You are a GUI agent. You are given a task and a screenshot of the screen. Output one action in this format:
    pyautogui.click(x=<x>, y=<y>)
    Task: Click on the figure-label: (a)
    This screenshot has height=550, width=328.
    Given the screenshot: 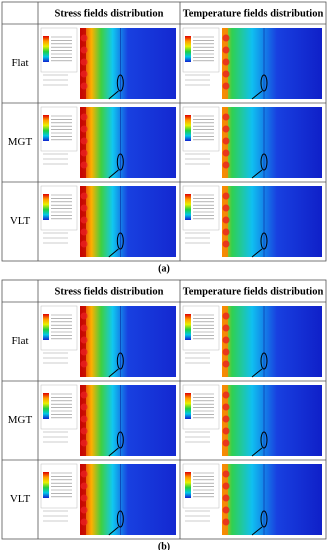 What is the action you would take?
    pyautogui.click(x=164, y=268)
    